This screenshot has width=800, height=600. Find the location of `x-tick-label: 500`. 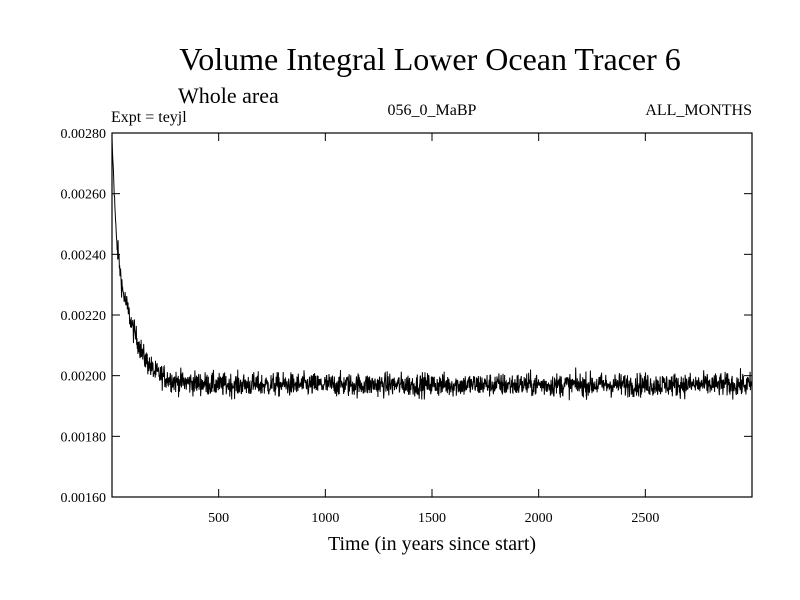

x-tick-label: 500 is located at coordinates (218, 518).